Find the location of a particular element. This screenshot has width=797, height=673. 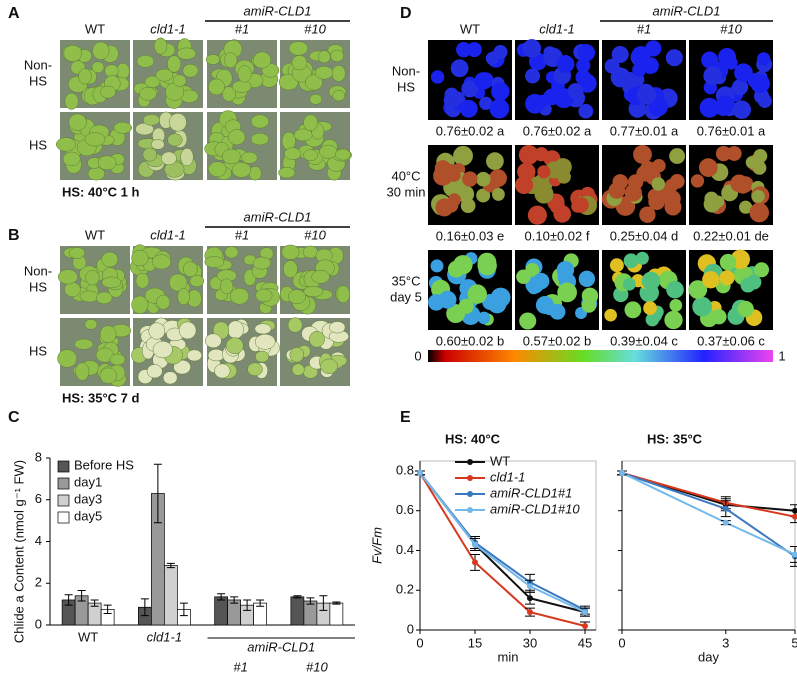

panel-label: A is located at coordinates (14, 13).